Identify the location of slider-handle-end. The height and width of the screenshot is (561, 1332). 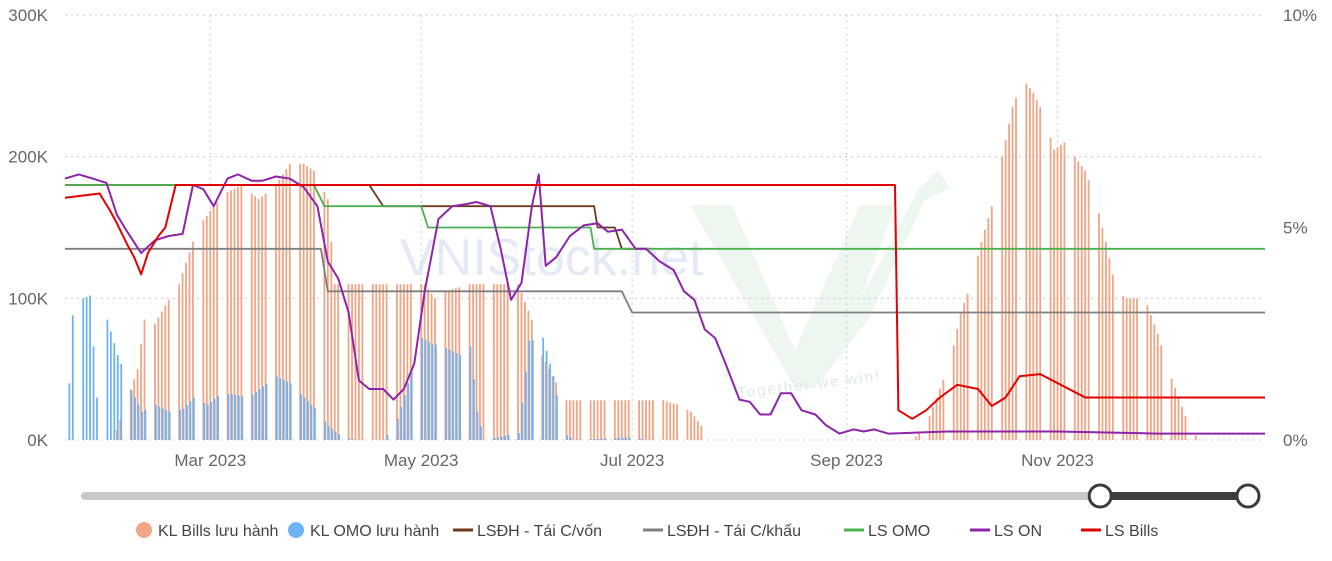
(1248, 496).